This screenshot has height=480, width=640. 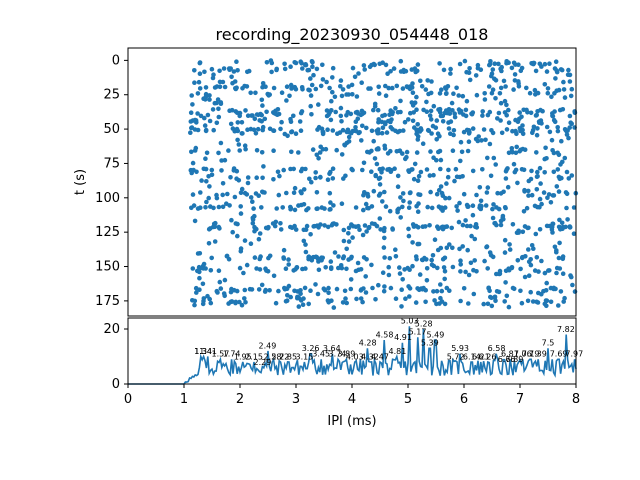 I want to click on peak-label: 6.76, so click(x=507, y=359).